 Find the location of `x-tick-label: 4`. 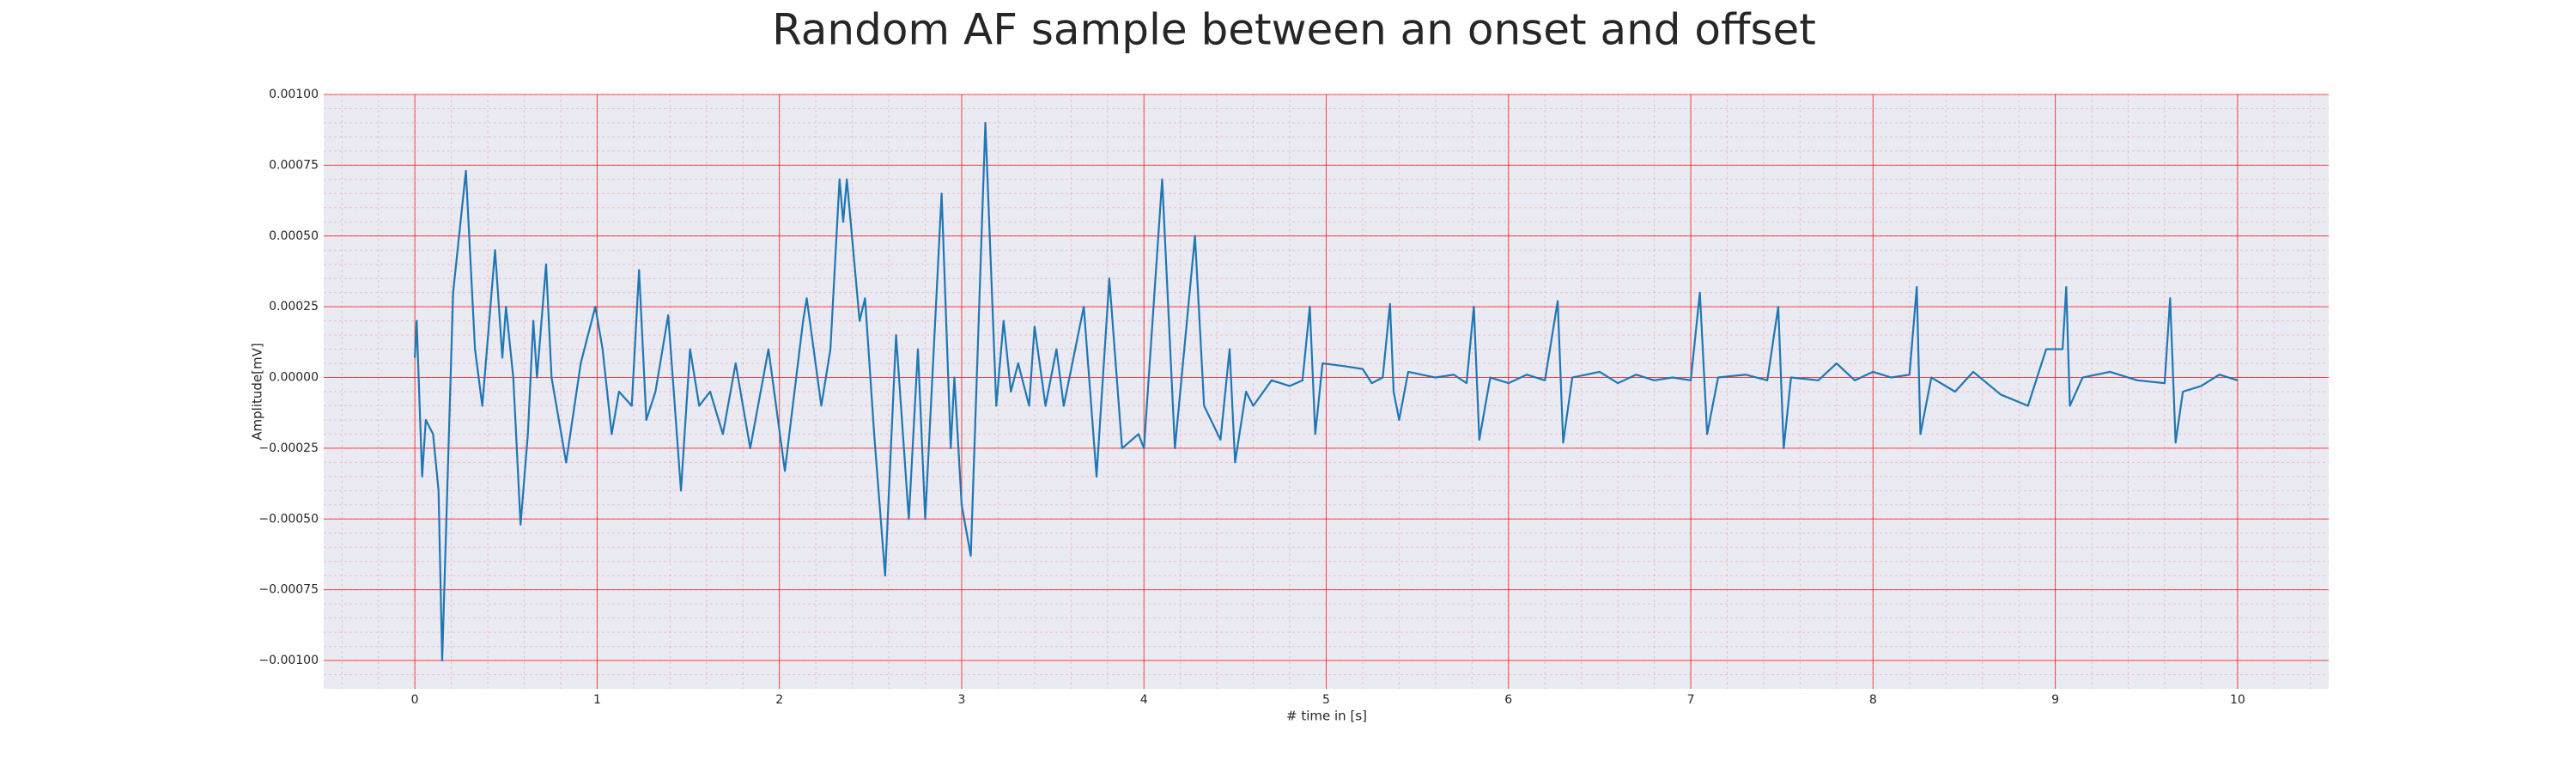

x-tick-label: 4 is located at coordinates (1144, 700).